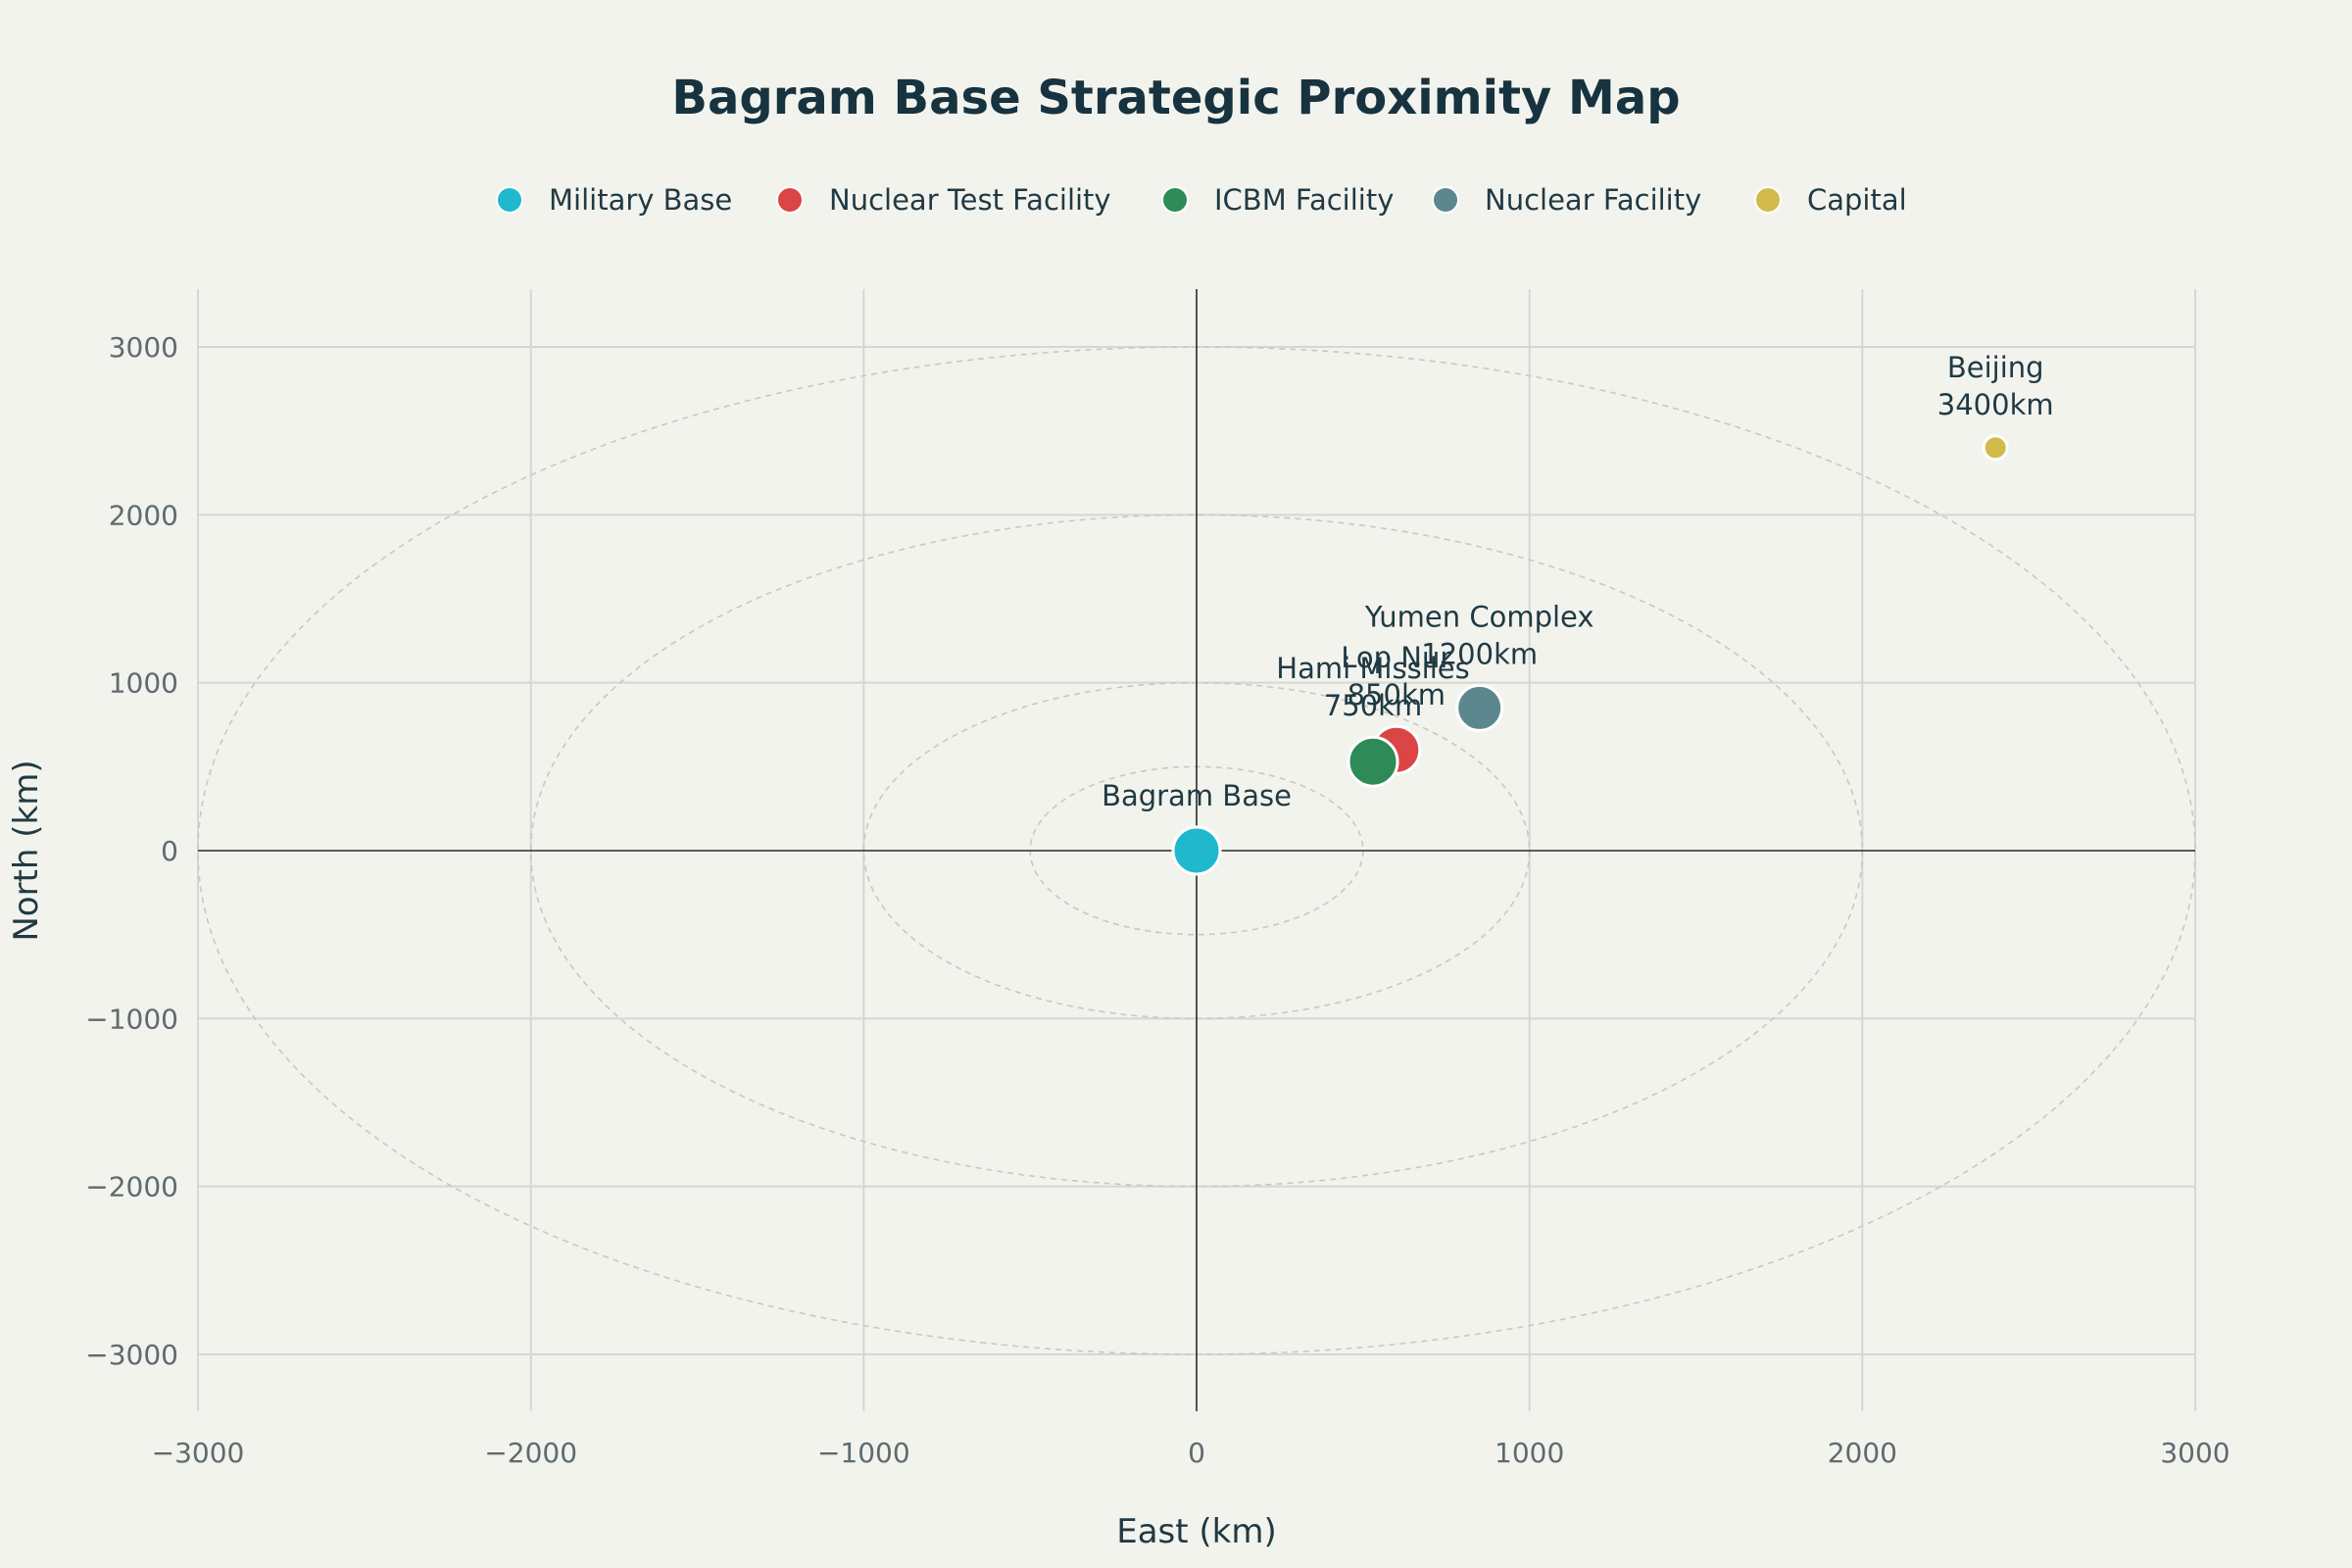  Describe the element at coordinates (143, 683) in the screenshot. I see `y-tick-label: 1000` at that location.